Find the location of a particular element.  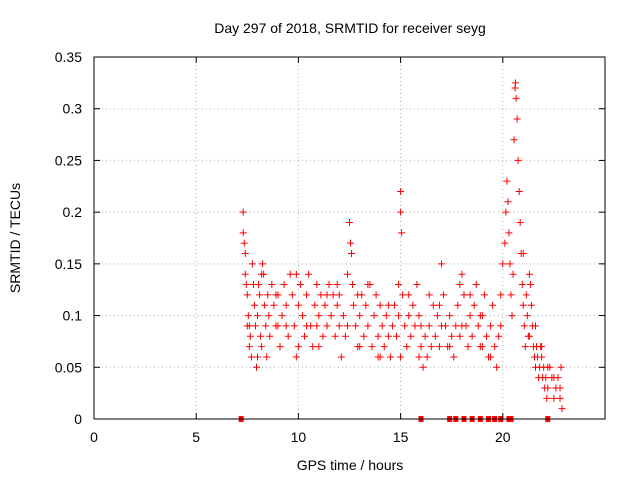

x-axis-label: GPS time / hours is located at coordinates (350, 465).